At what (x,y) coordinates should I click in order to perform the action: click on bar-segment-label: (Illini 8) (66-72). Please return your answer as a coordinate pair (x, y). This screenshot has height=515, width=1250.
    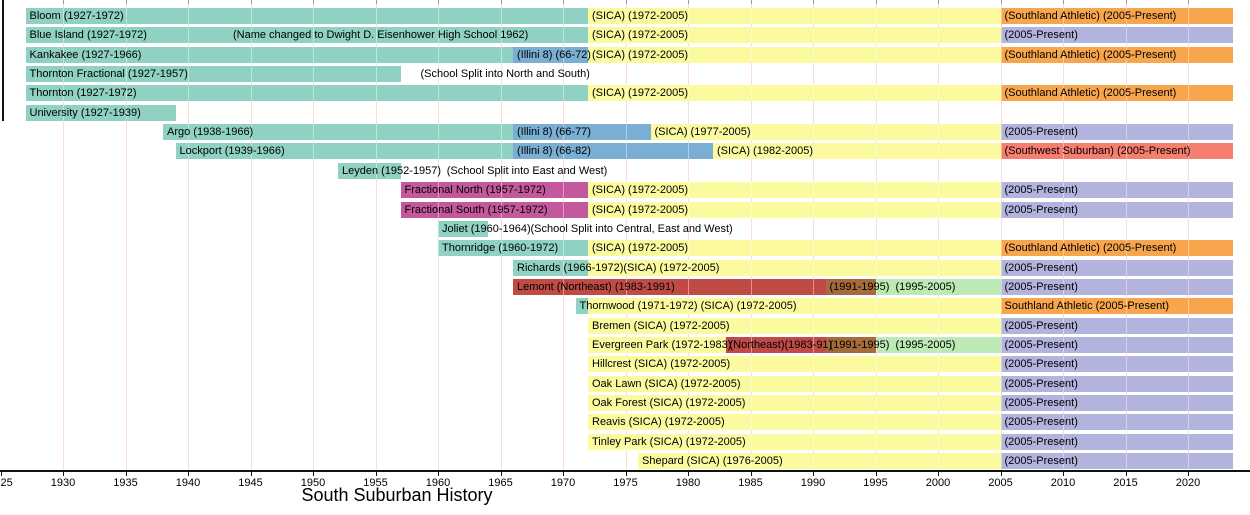
    Looking at the image, I should click on (554, 54).